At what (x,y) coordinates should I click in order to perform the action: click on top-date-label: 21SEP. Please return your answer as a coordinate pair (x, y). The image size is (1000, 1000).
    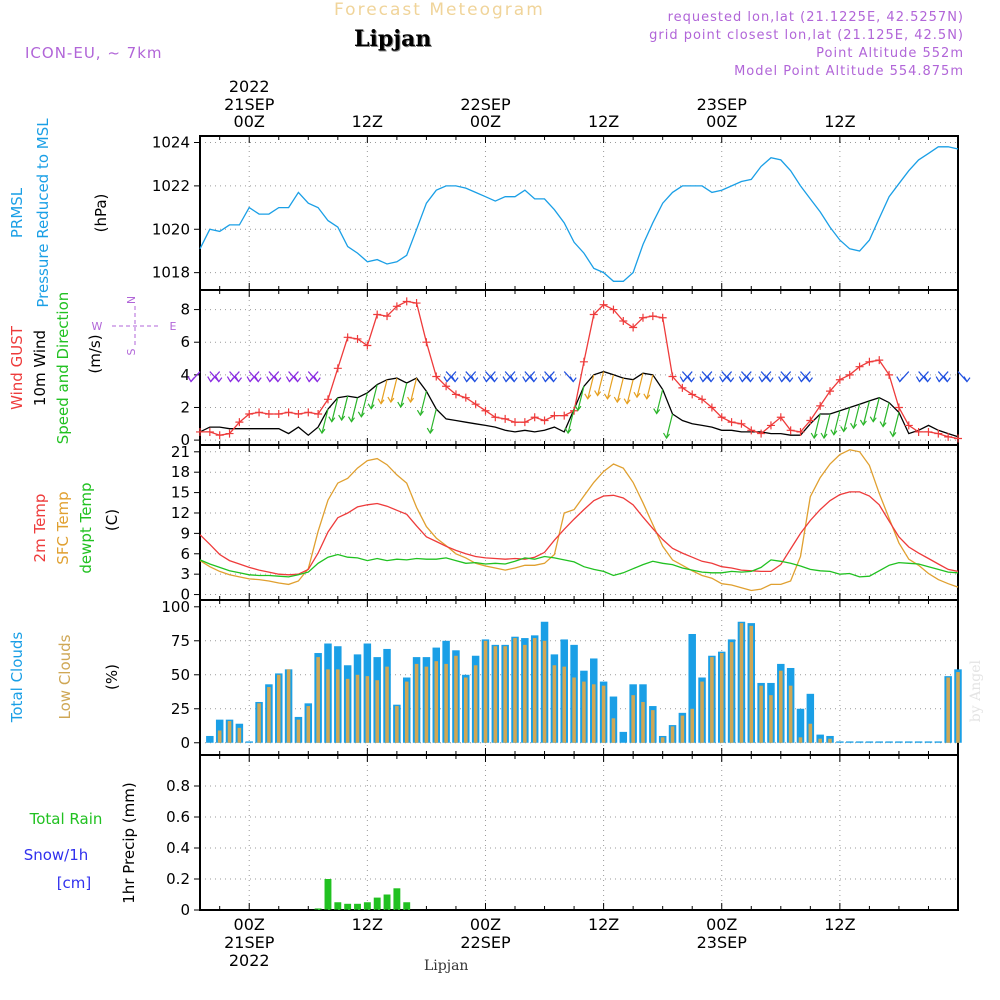
    Looking at the image, I should click on (249, 104).